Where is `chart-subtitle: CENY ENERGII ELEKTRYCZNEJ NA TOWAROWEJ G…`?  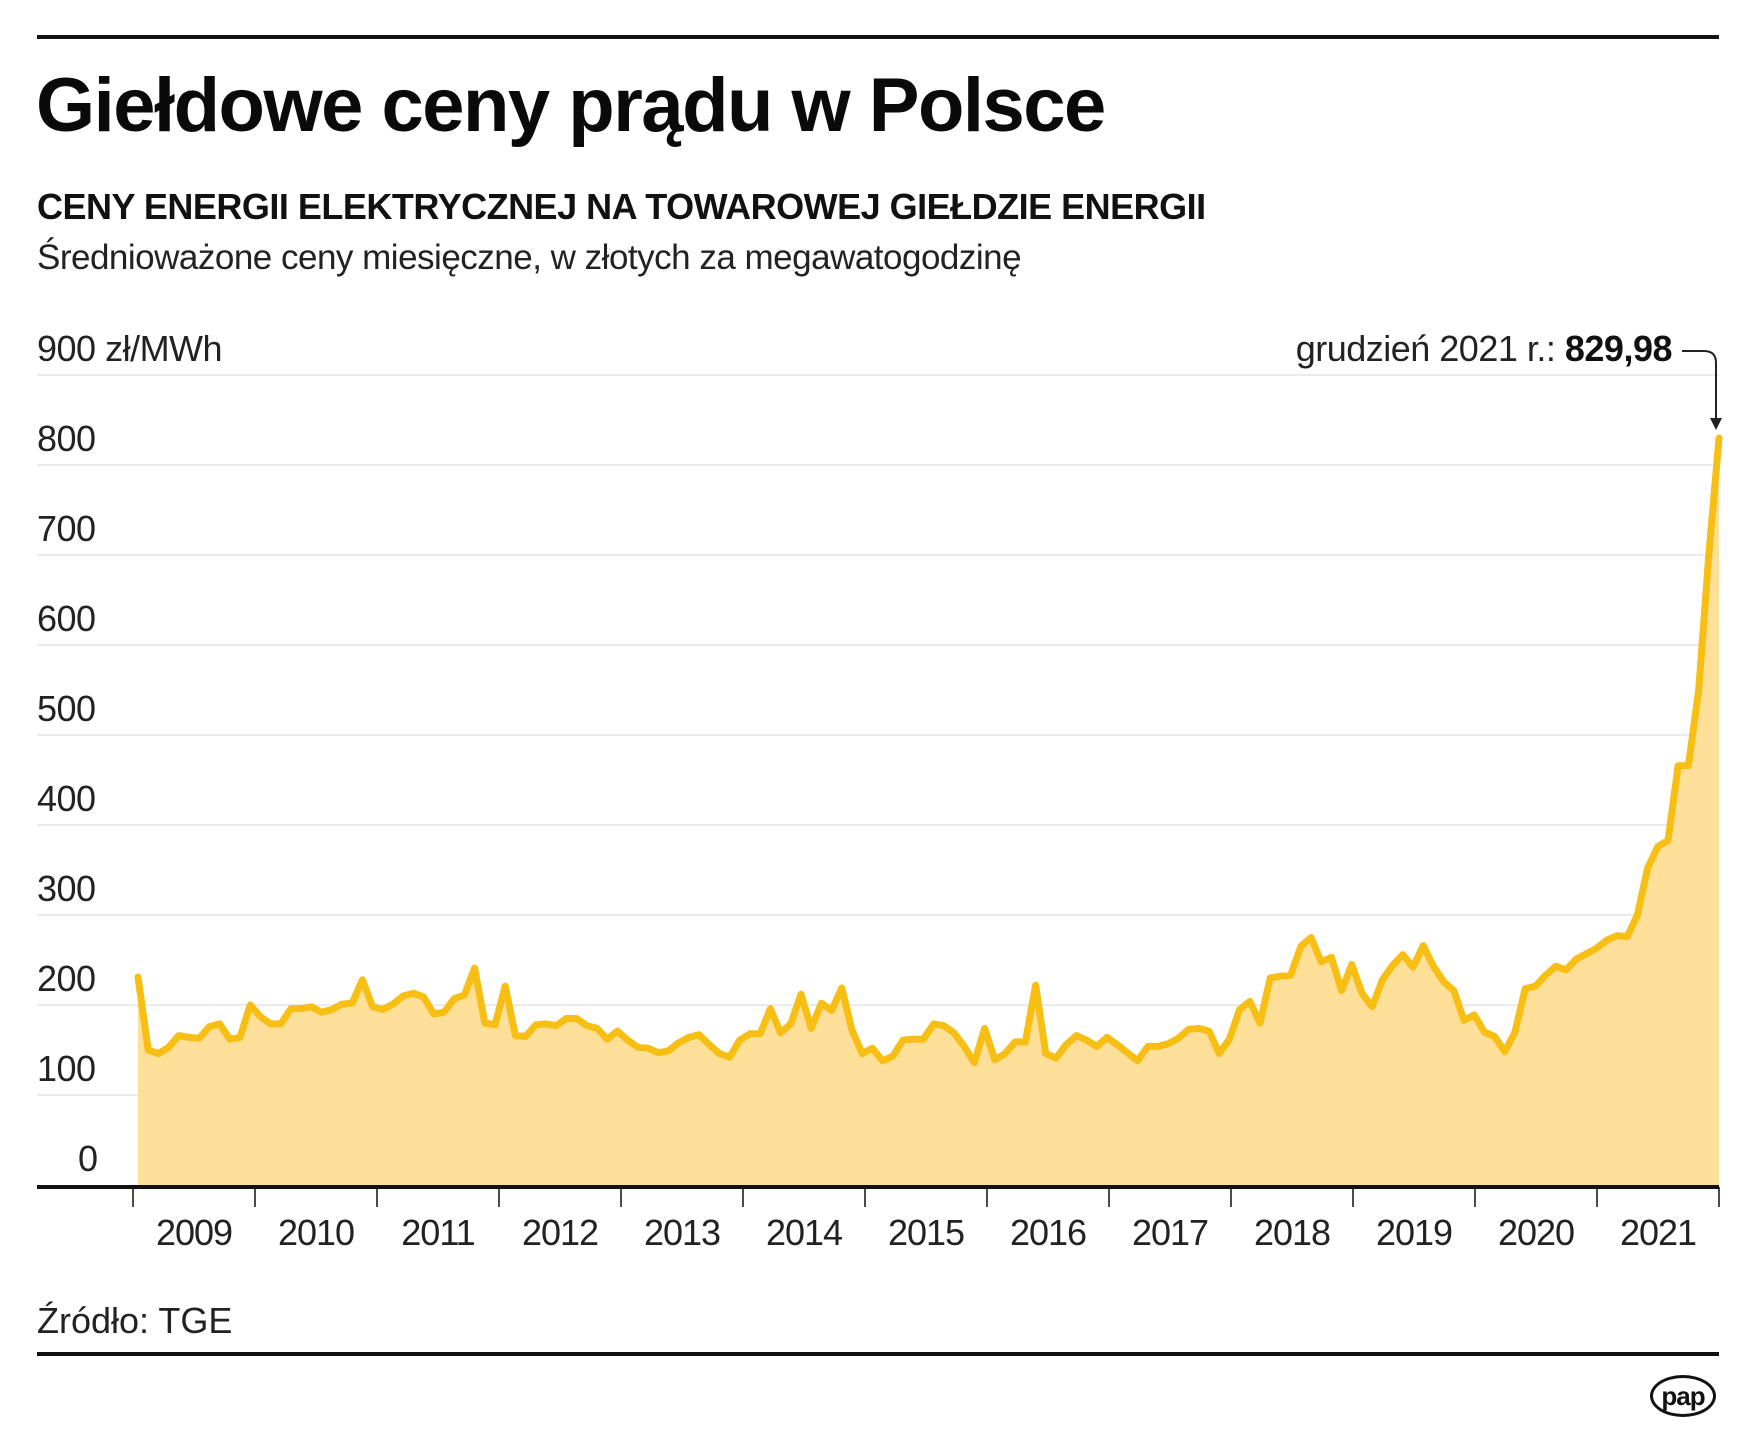
chart-subtitle: CENY ENERGII ELEKTRYCZNEJ NA TOWAROWEJ G… is located at coordinates (621, 206).